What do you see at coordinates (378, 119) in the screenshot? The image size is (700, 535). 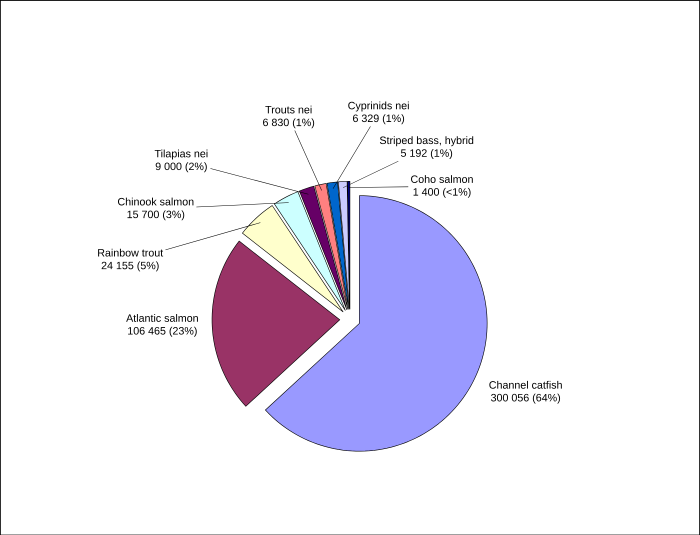 I see `data-label: 6 329 (1%)` at bounding box center [378, 119].